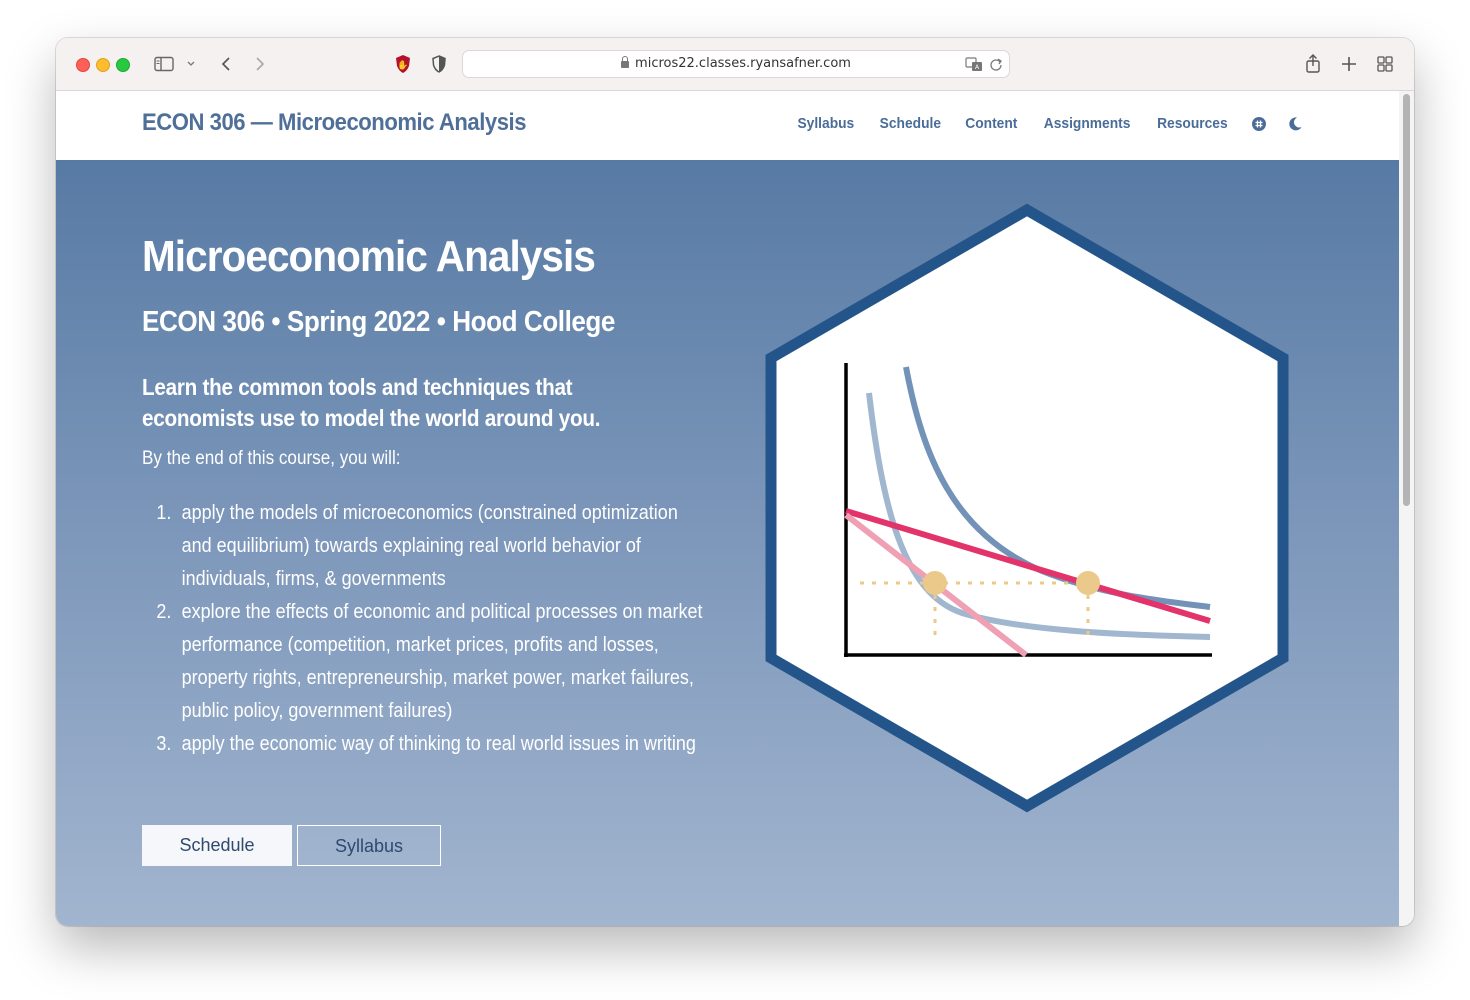  What do you see at coordinates (164, 612) in the screenshot?
I see `list-item-number: 2.` at bounding box center [164, 612].